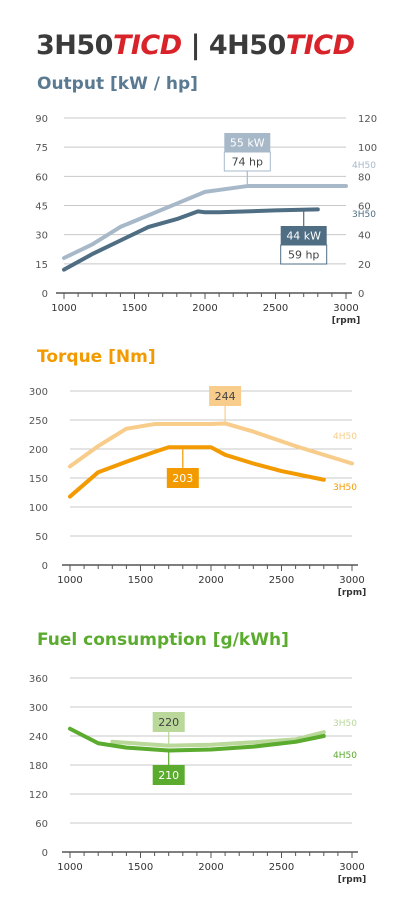 Image resolution: width=400 pixels, height=921 pixels. I want to click on y2-tick-label: 100, so click(367, 148).